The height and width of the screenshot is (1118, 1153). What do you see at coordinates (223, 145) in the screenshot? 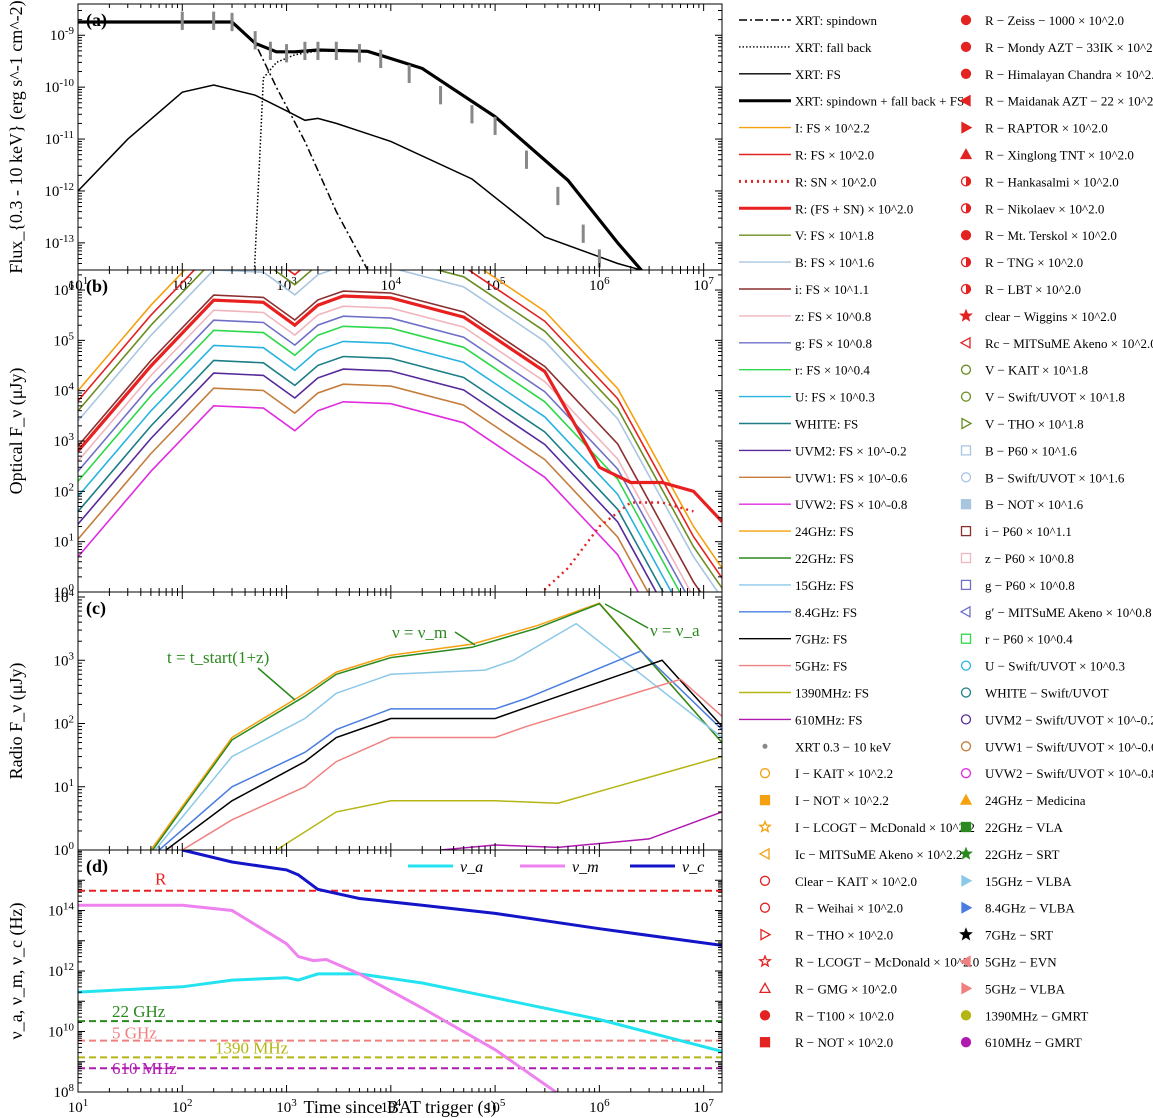
I see `series-XRT: spindown` at bounding box center [223, 145].